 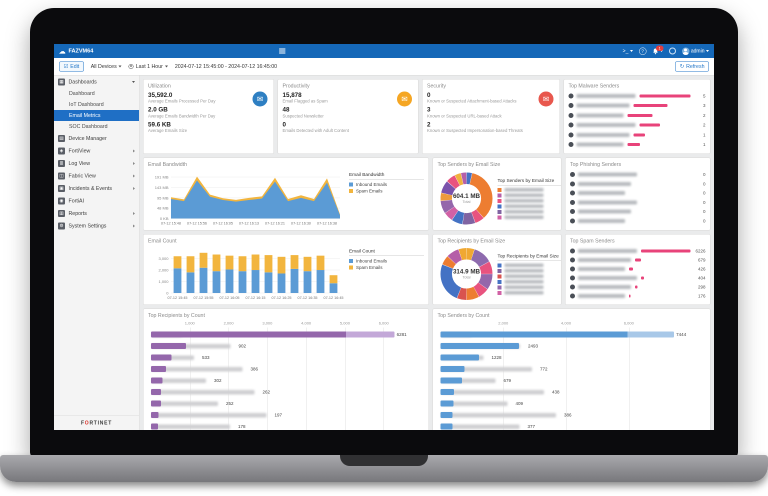 I want to click on edit-button: ☑ Edit, so click(x=71, y=66).